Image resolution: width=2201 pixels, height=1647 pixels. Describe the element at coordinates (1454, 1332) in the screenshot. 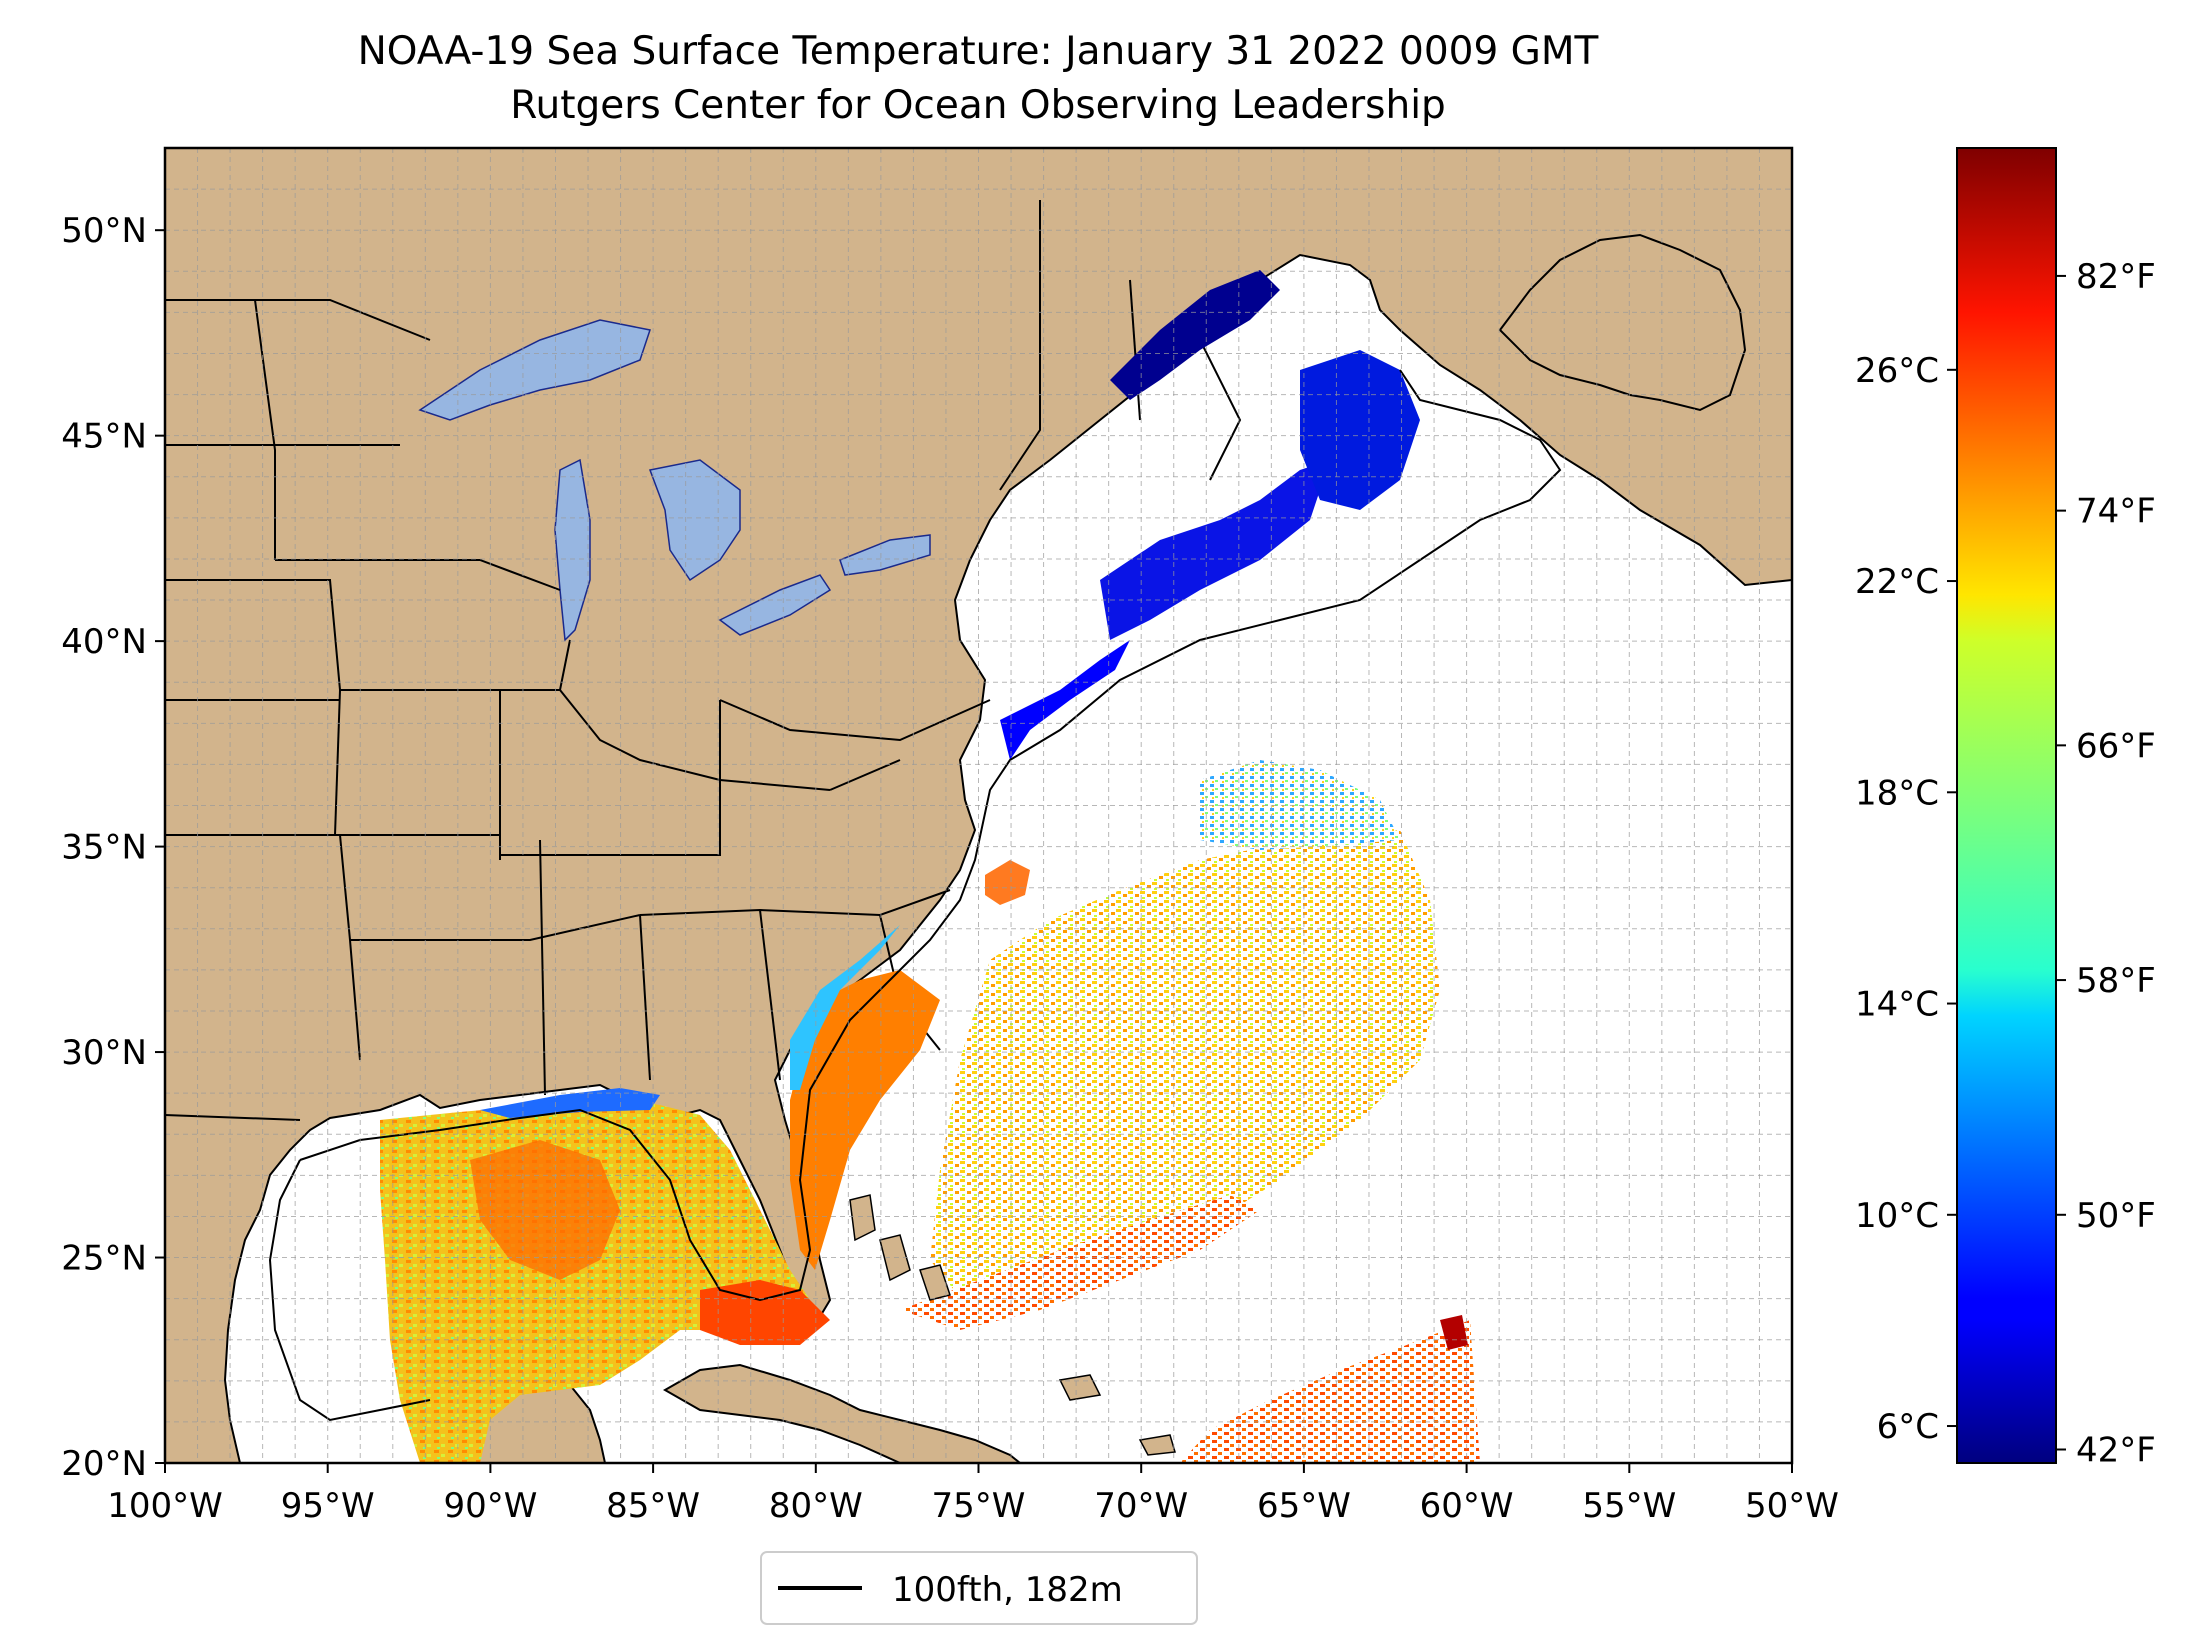

I see `sst-south-atlantic-hotspot` at that location.